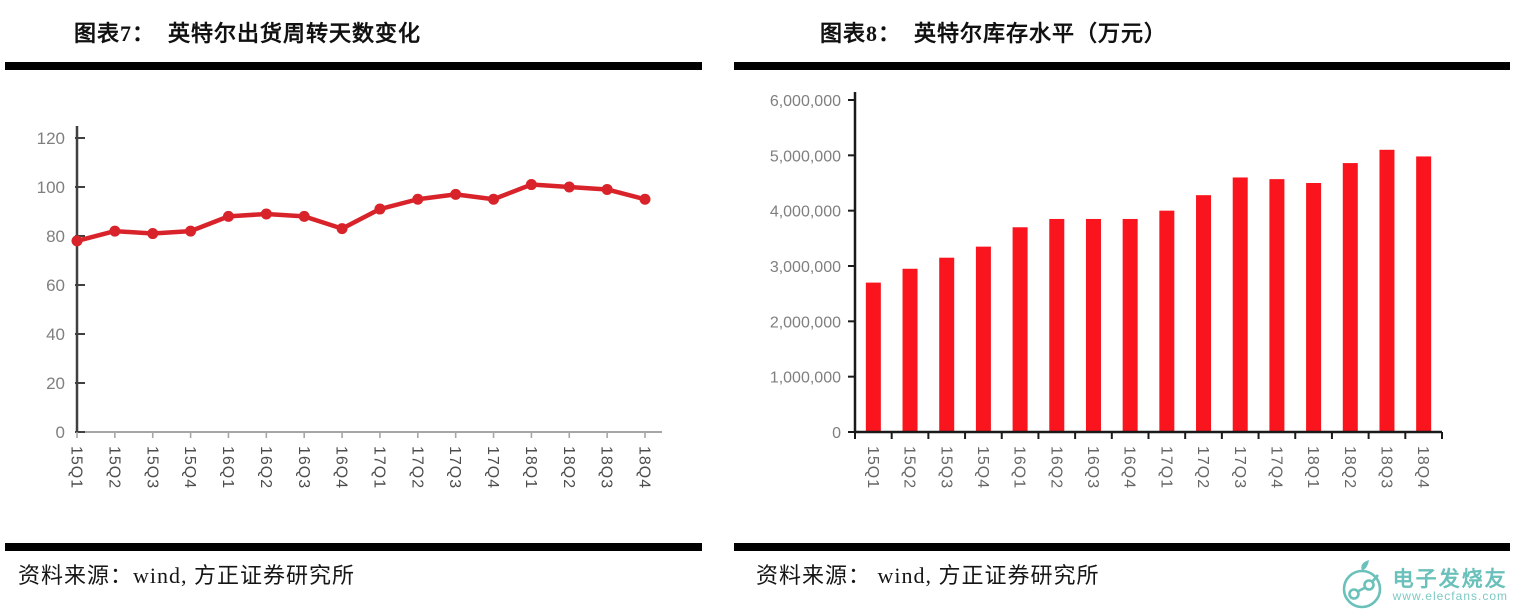 This screenshot has width=1514, height=616. I want to click on elecfans-watermark: 电子发烧友 www.elecfans.com, so click(1423, 585).